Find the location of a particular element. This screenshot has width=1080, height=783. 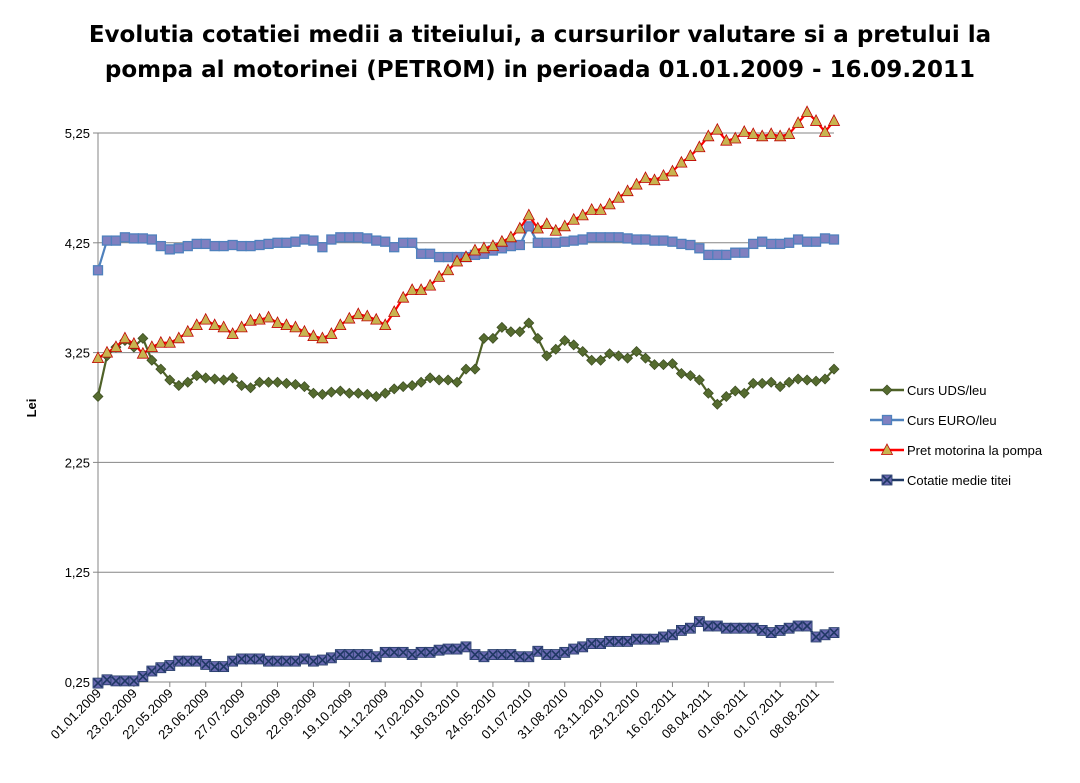

legend-item: Pret motorina la pompa is located at coordinates (956, 450).